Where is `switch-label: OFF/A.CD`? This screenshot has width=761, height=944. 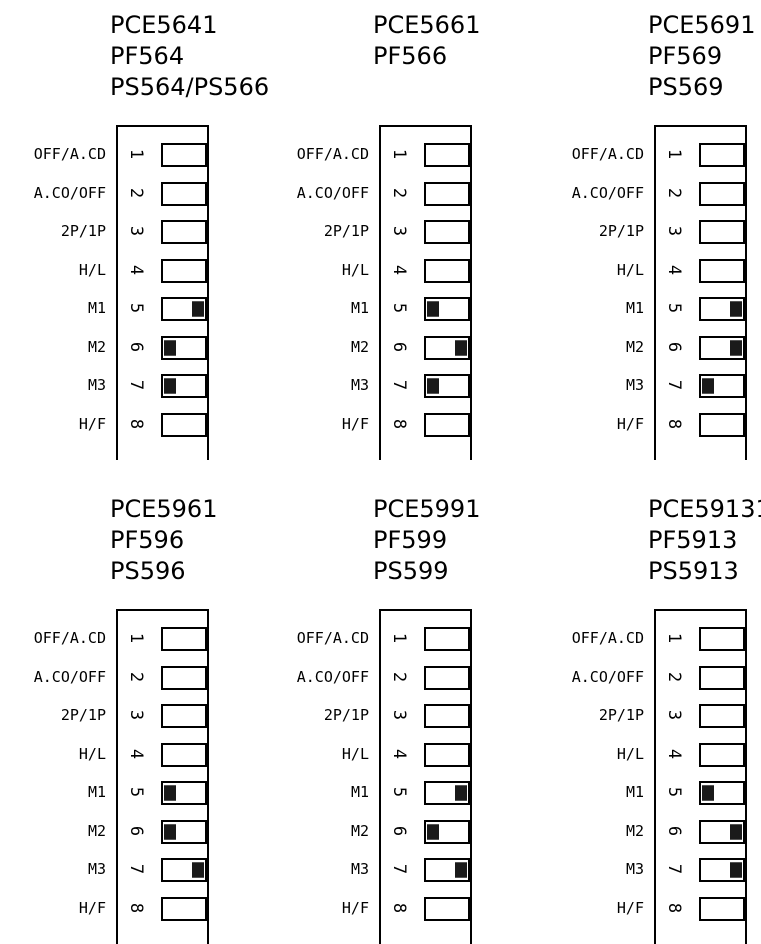 switch-label: OFF/A.CD is located at coordinates (69, 638).